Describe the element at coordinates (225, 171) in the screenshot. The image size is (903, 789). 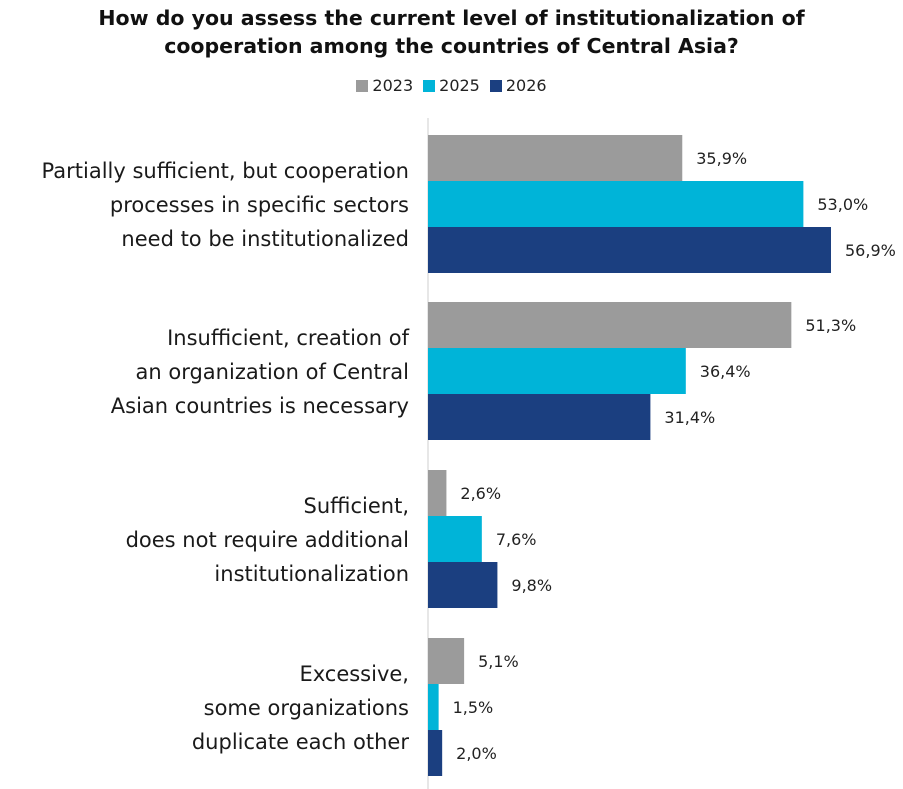
I see `category-label-1-line-1: Partially sufficient, but cooperation` at that location.